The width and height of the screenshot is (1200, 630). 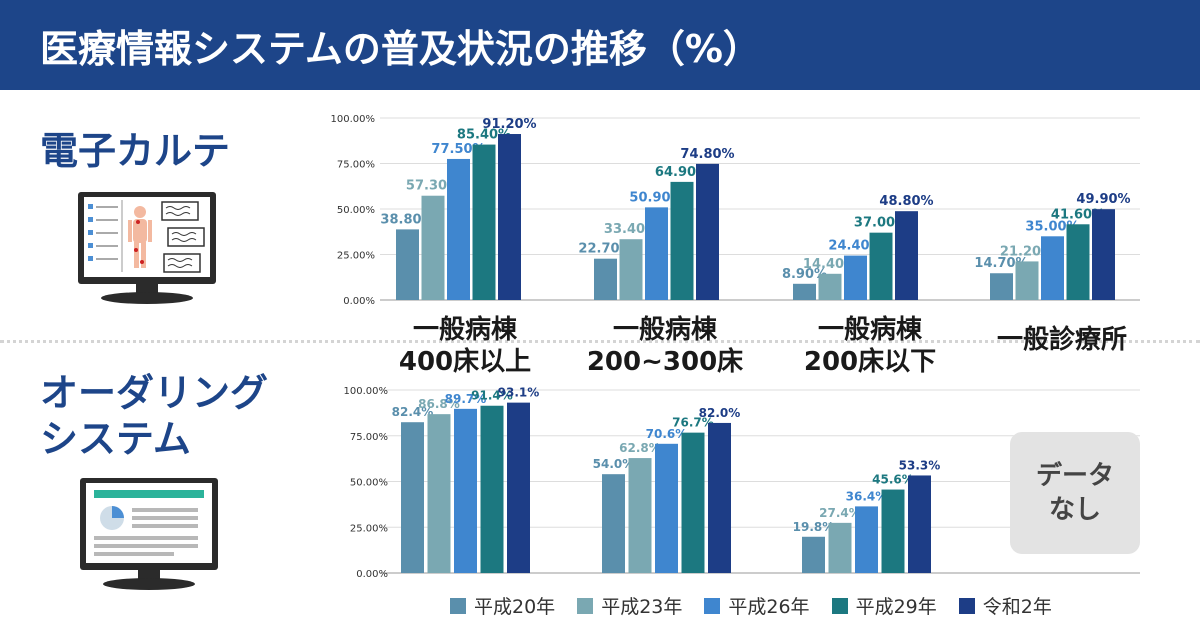 What do you see at coordinates (881, 223) in the screenshot?
I see `data-label: 37.00%` at bounding box center [881, 223].